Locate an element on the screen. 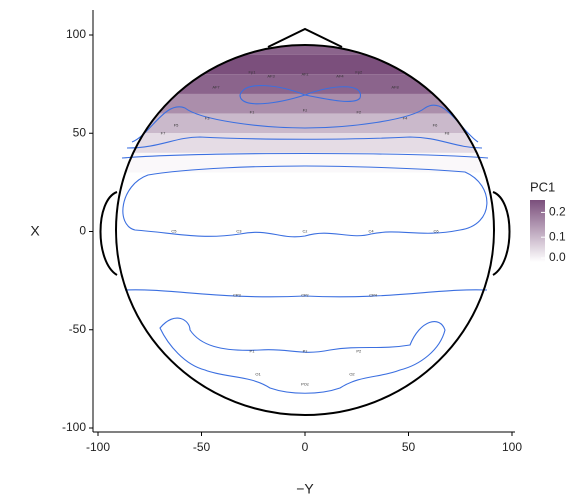 The image size is (568, 502). electrode-label: AF4 is located at coordinates (340, 76).